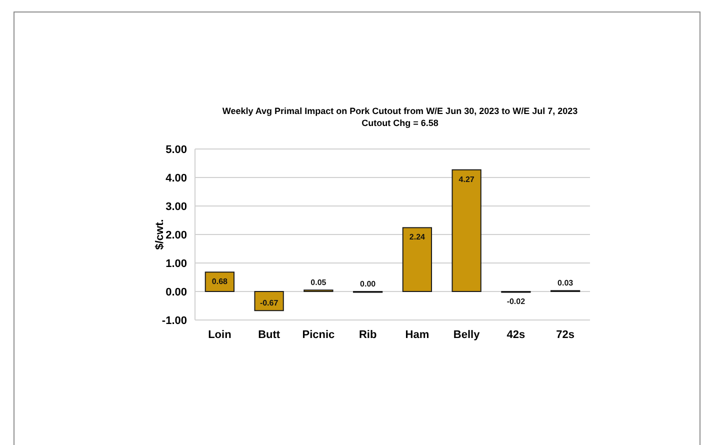 The height and width of the screenshot is (445, 714). I want to click on y-axis-title: $/cwt., so click(160, 234).